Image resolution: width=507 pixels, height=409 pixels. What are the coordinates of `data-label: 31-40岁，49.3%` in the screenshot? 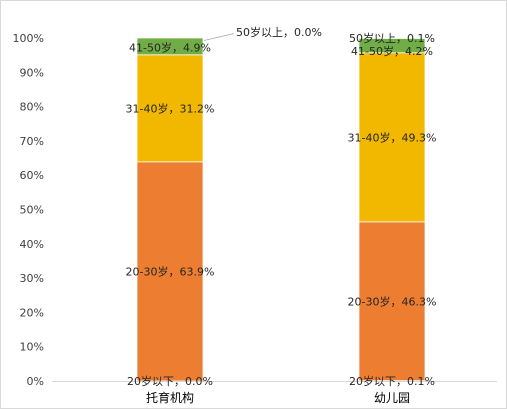 It's located at (392, 137).